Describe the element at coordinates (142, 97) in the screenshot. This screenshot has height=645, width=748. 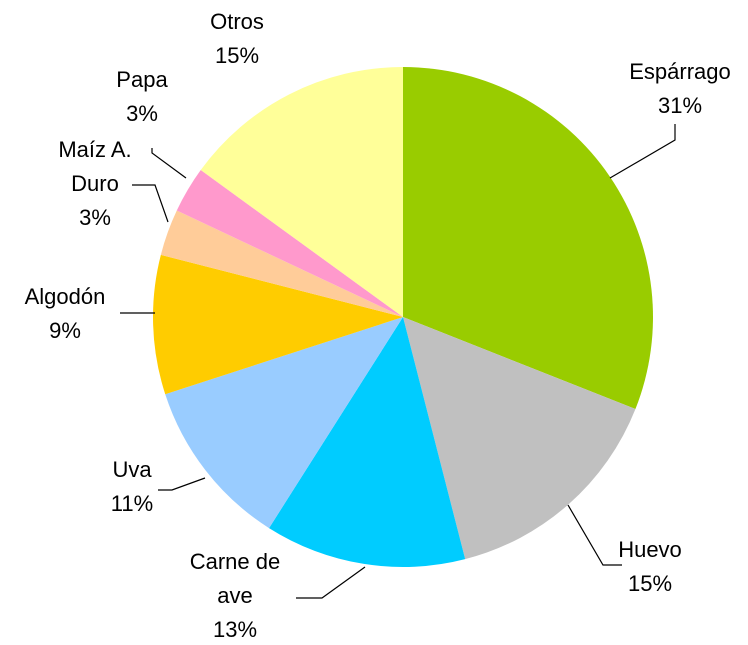
I see `slice-label: Papa 3%` at that location.